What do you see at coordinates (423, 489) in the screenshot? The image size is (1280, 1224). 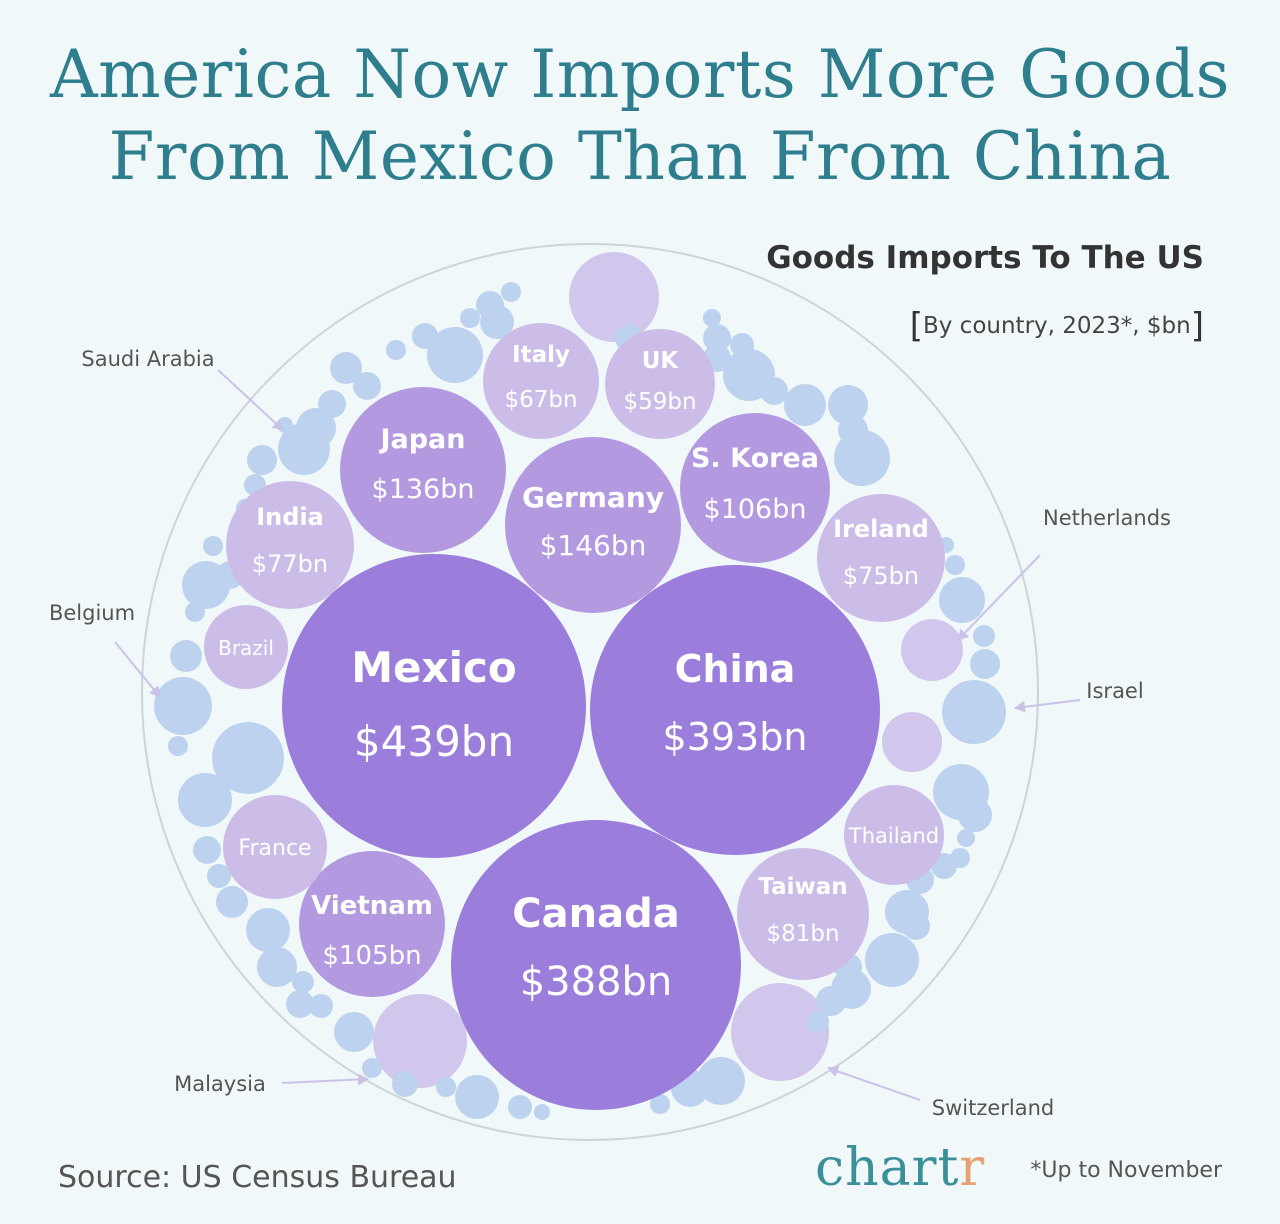 I see `bubble-value-japan: $136bn` at bounding box center [423, 489].